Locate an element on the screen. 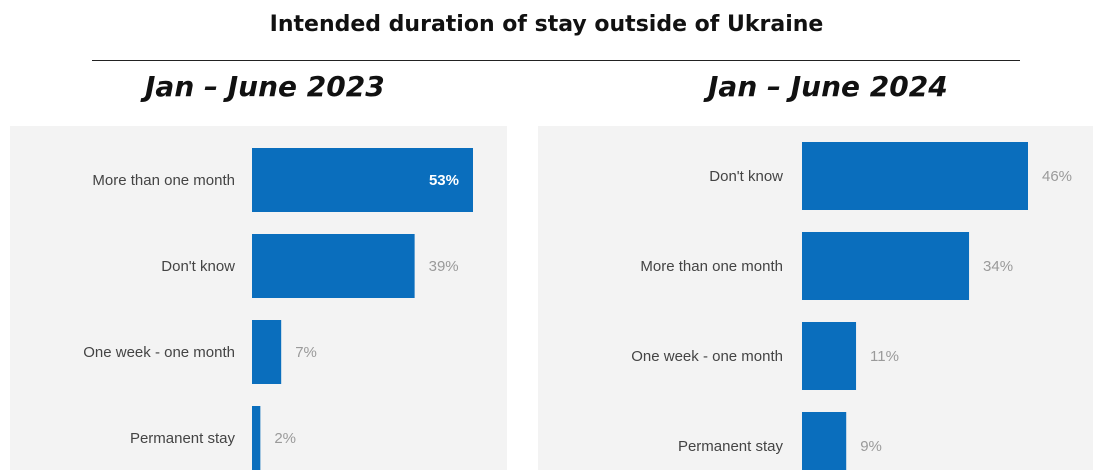 The height and width of the screenshot is (475, 1093). value-label: 11% is located at coordinates (884, 356).